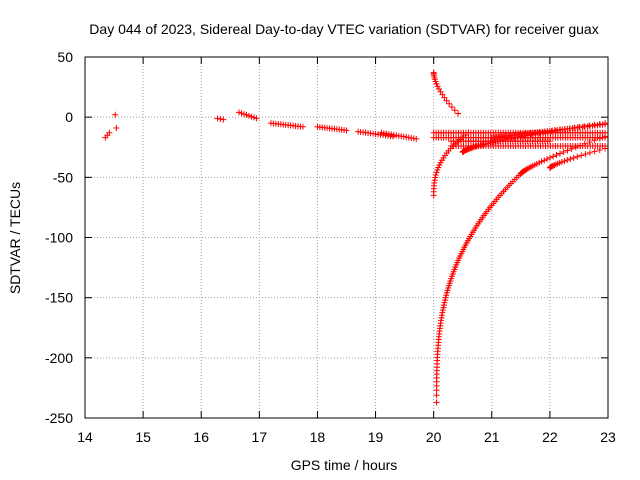  I want to click on x-tick-label: 18, so click(318, 437).